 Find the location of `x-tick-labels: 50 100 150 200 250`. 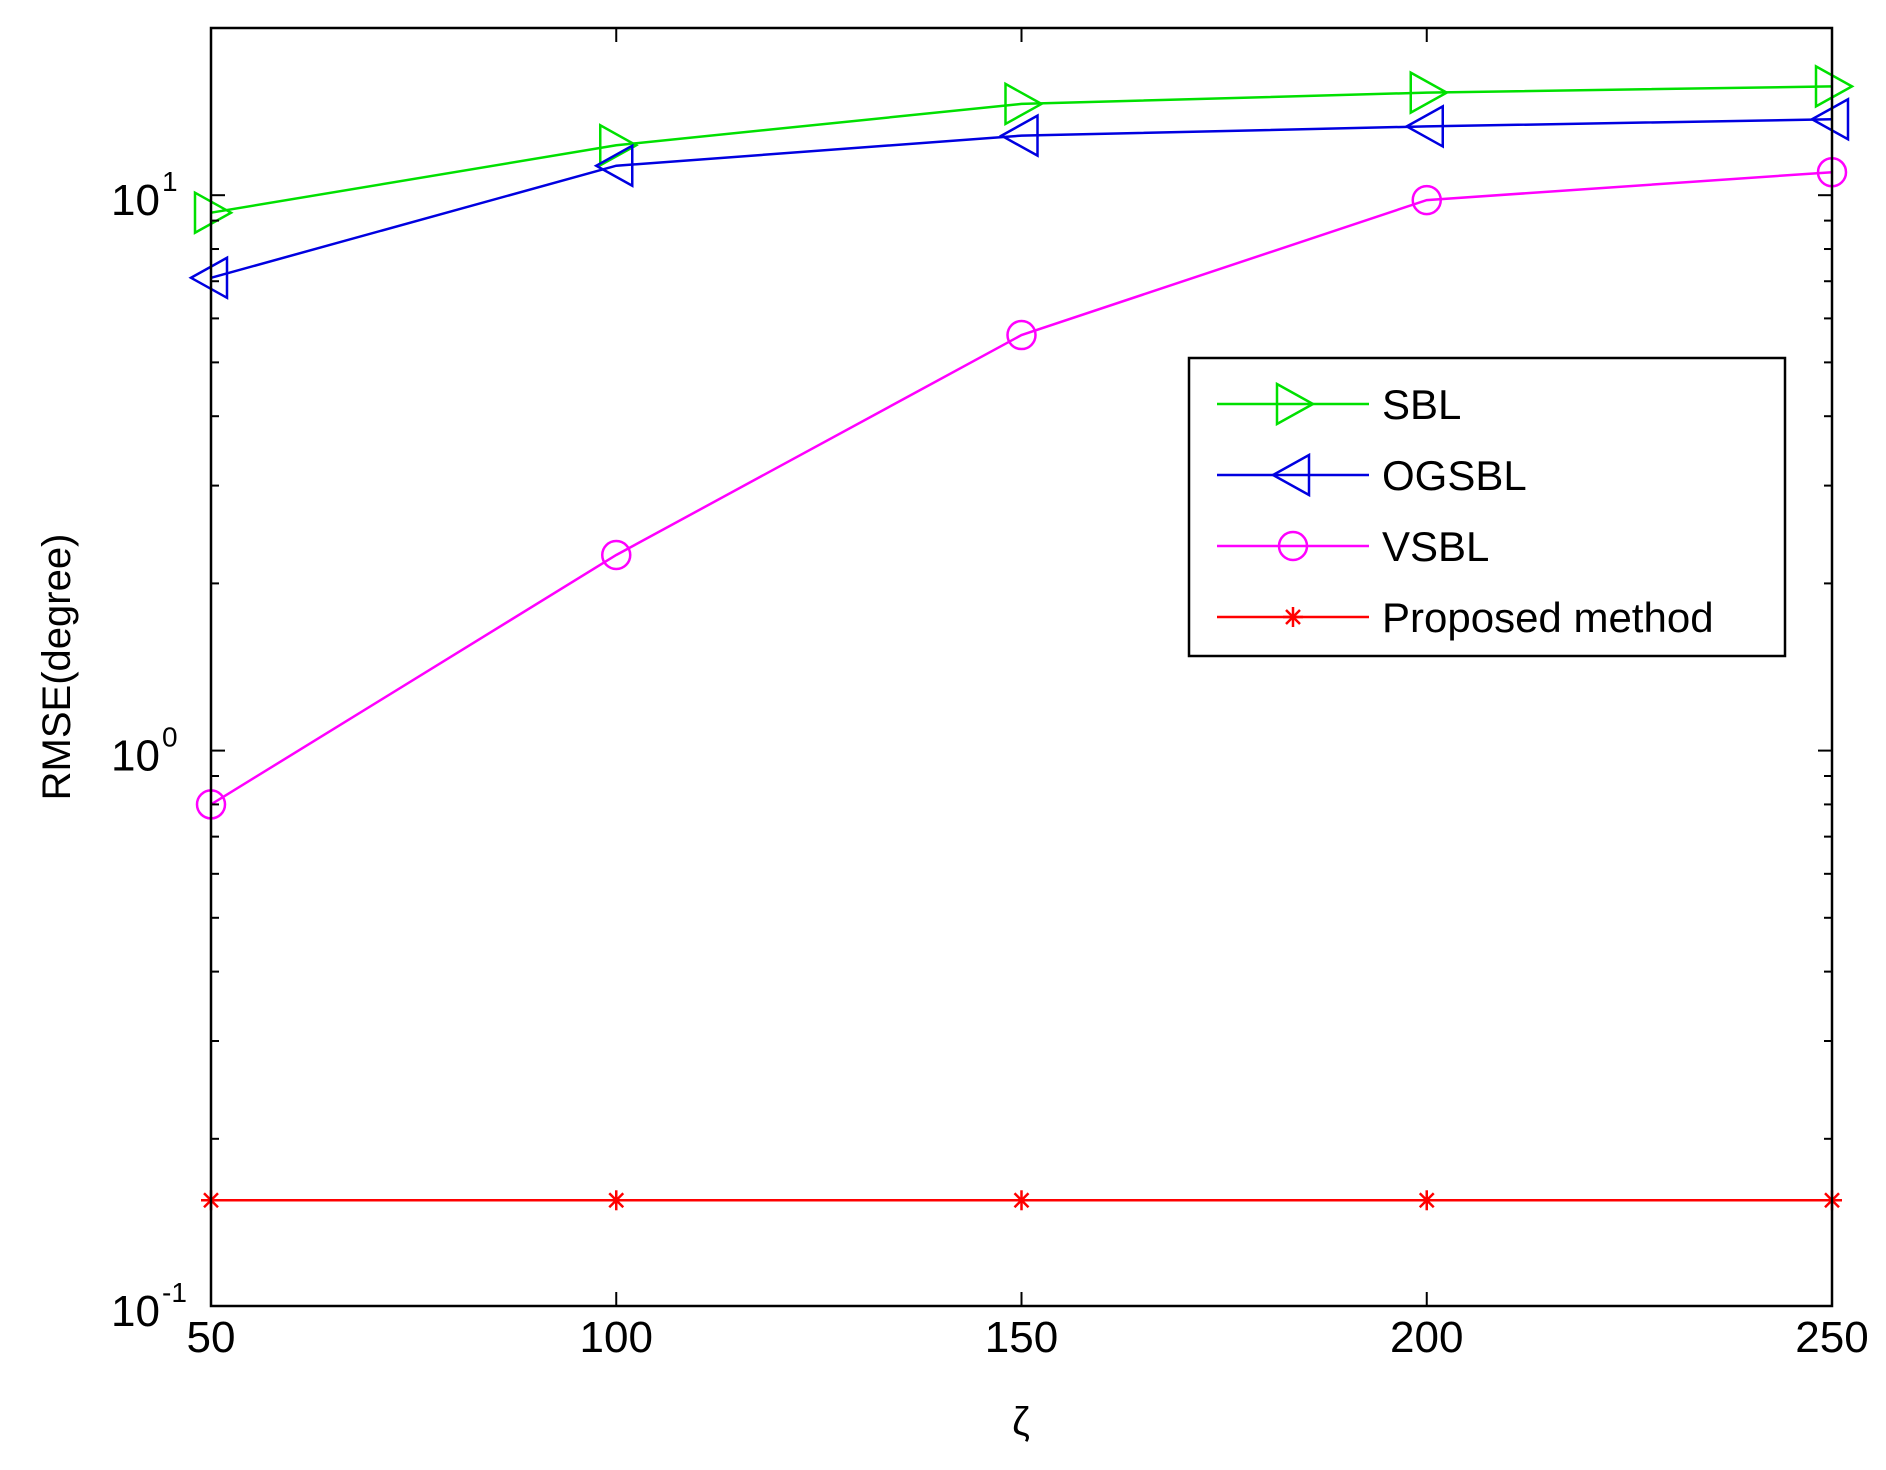

x-tick-labels: 50 100 150 200 250 is located at coordinates (1028, 1337).